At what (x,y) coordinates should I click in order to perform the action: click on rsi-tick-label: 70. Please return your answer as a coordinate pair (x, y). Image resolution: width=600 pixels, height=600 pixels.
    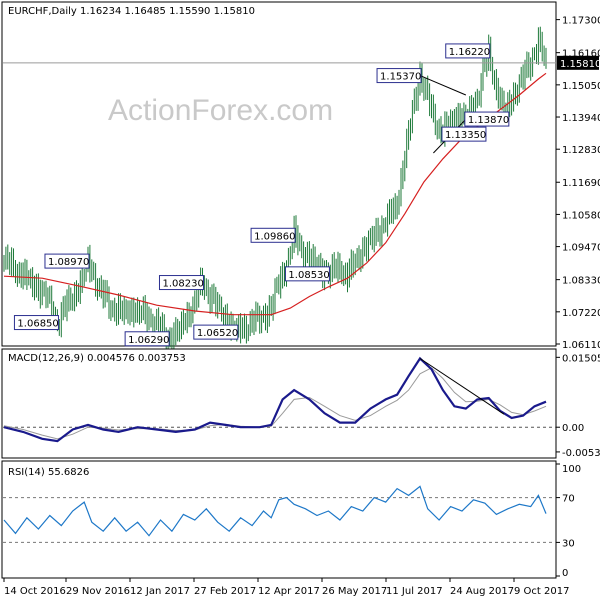
    Looking at the image, I should click on (568, 499).